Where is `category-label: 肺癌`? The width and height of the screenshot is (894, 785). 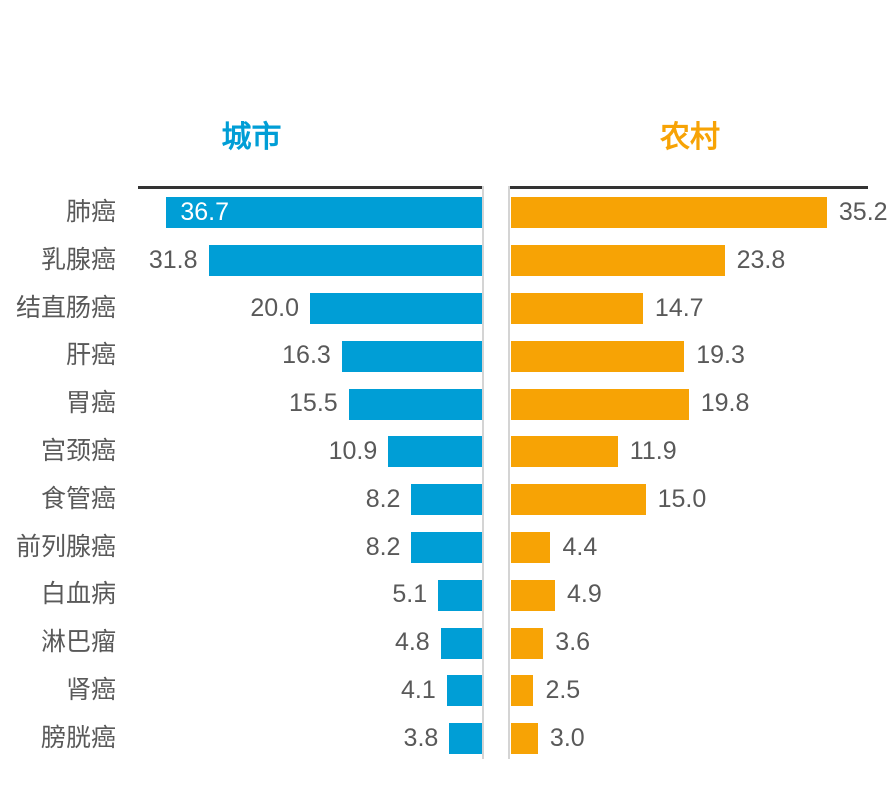
category-label: 肺癌 is located at coordinates (90, 212).